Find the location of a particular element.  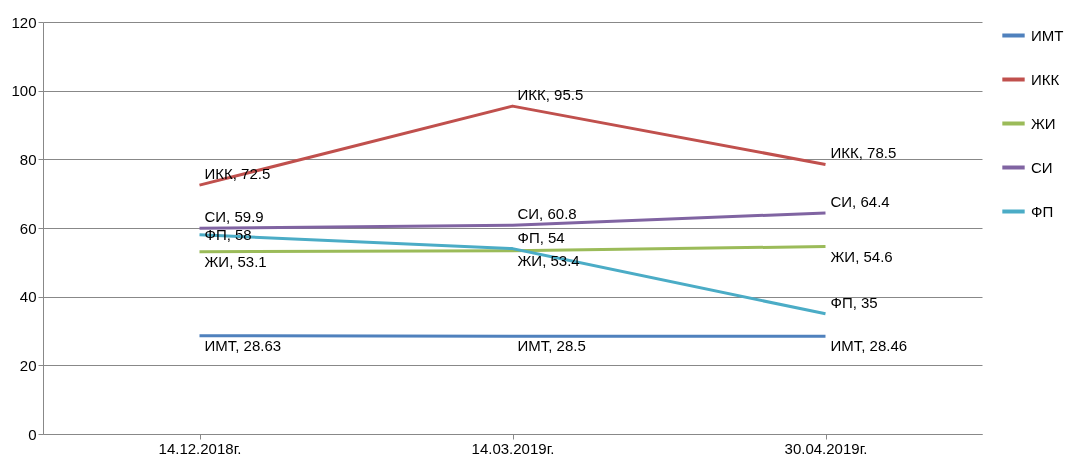

legend-label: СИ is located at coordinates (1042, 167).